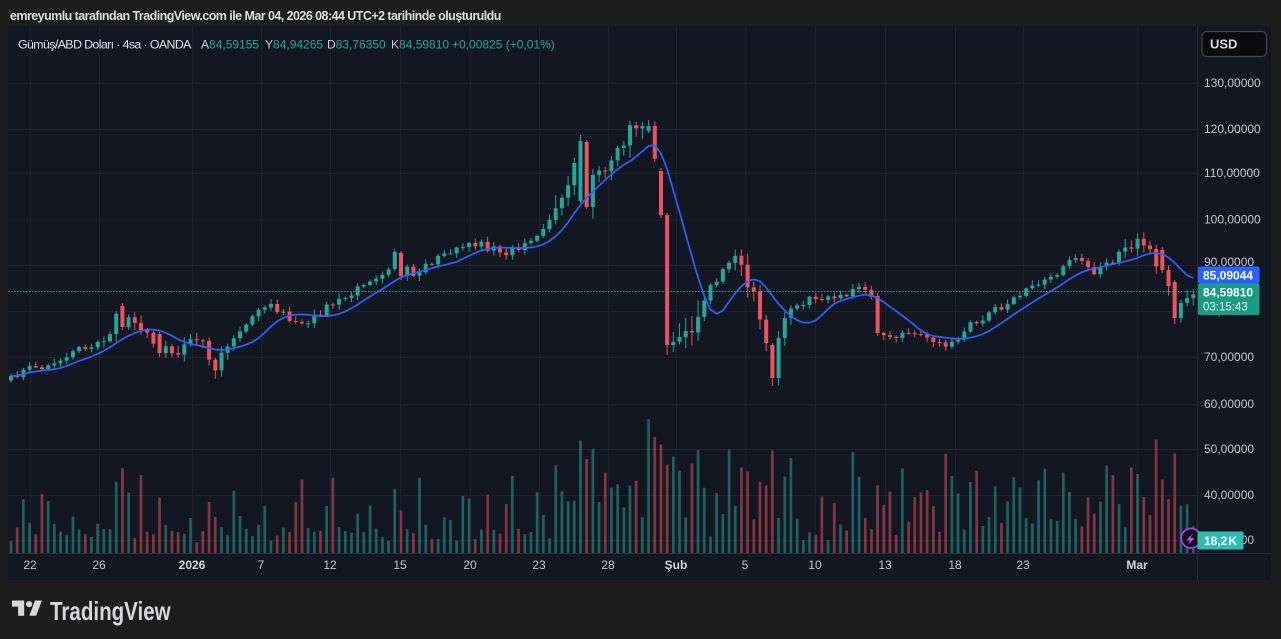 The width and height of the screenshot is (1281, 639). I want to click on svg-text: 28, so click(608, 565).